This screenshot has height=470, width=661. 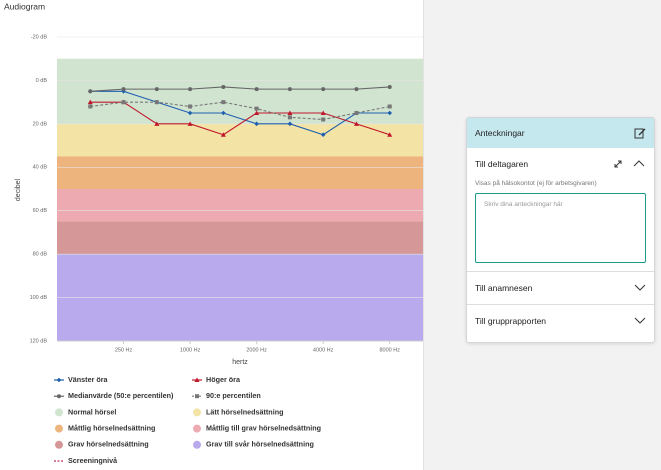 I want to click on y-tick-label: 20 dB, so click(x=40, y=124).